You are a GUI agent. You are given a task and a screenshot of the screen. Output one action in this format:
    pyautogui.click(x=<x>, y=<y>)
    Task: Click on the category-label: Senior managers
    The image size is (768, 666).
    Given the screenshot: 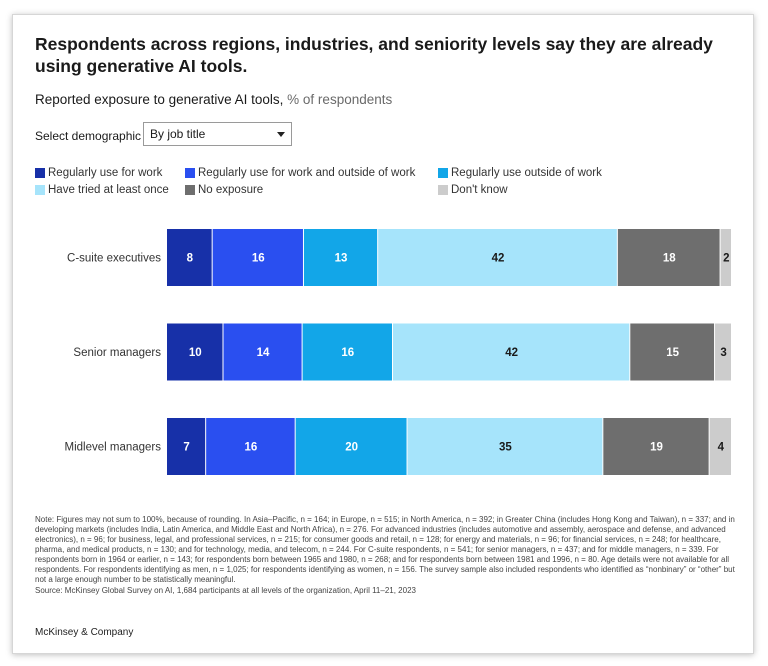 What is the action you would take?
    pyautogui.click(x=117, y=353)
    